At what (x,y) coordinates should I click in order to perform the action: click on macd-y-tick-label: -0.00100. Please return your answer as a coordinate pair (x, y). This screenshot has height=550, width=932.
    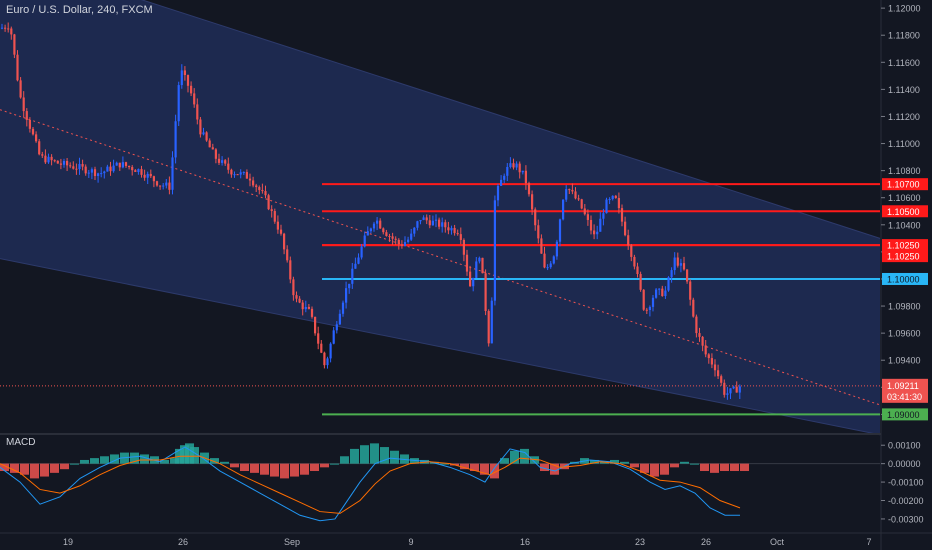
    Looking at the image, I should click on (906, 483).